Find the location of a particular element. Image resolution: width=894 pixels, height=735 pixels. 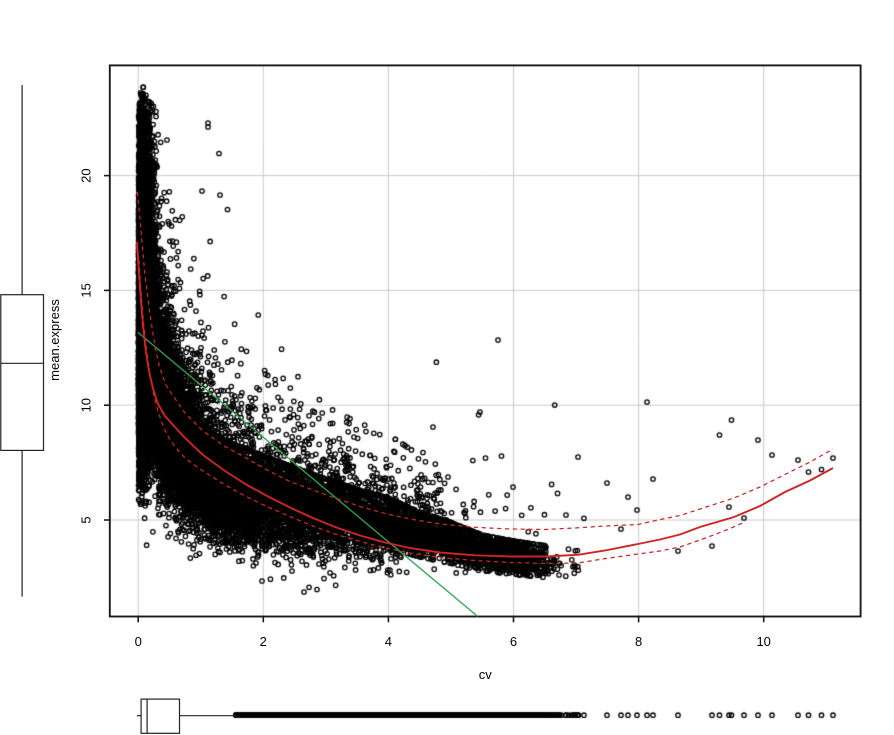

svg-text: 6 is located at coordinates (513, 641).